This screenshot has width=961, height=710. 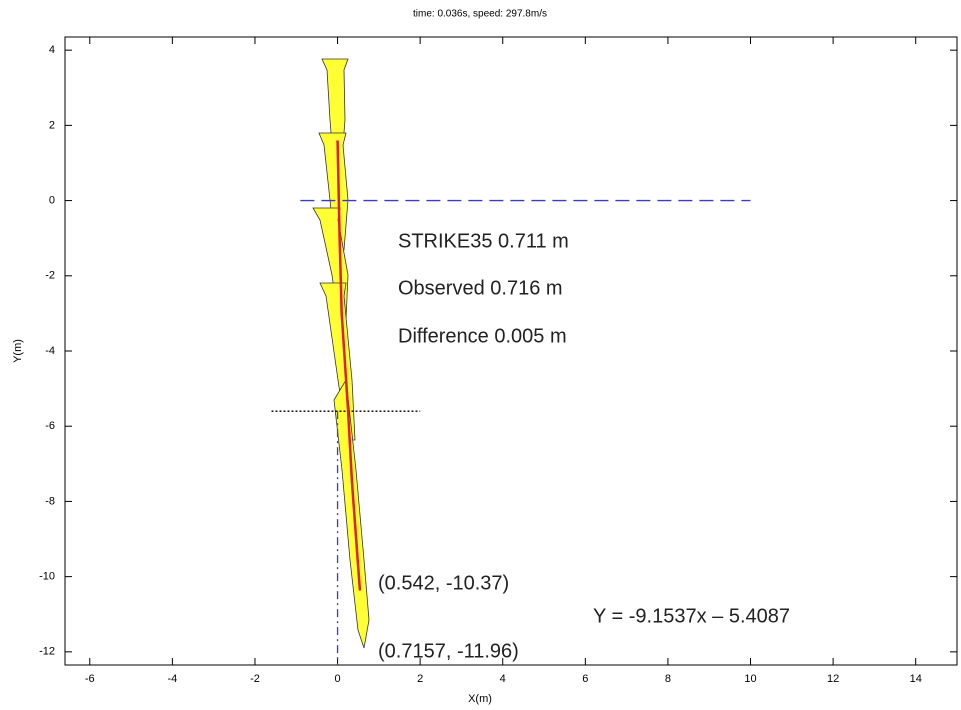 What do you see at coordinates (750, 679) in the screenshot?
I see `x-tick-label: 10` at bounding box center [750, 679].